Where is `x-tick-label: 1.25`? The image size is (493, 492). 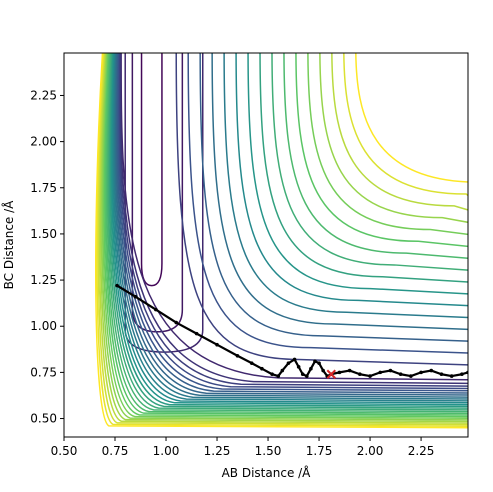
x-tick-label: 1.25 is located at coordinates (217, 451).